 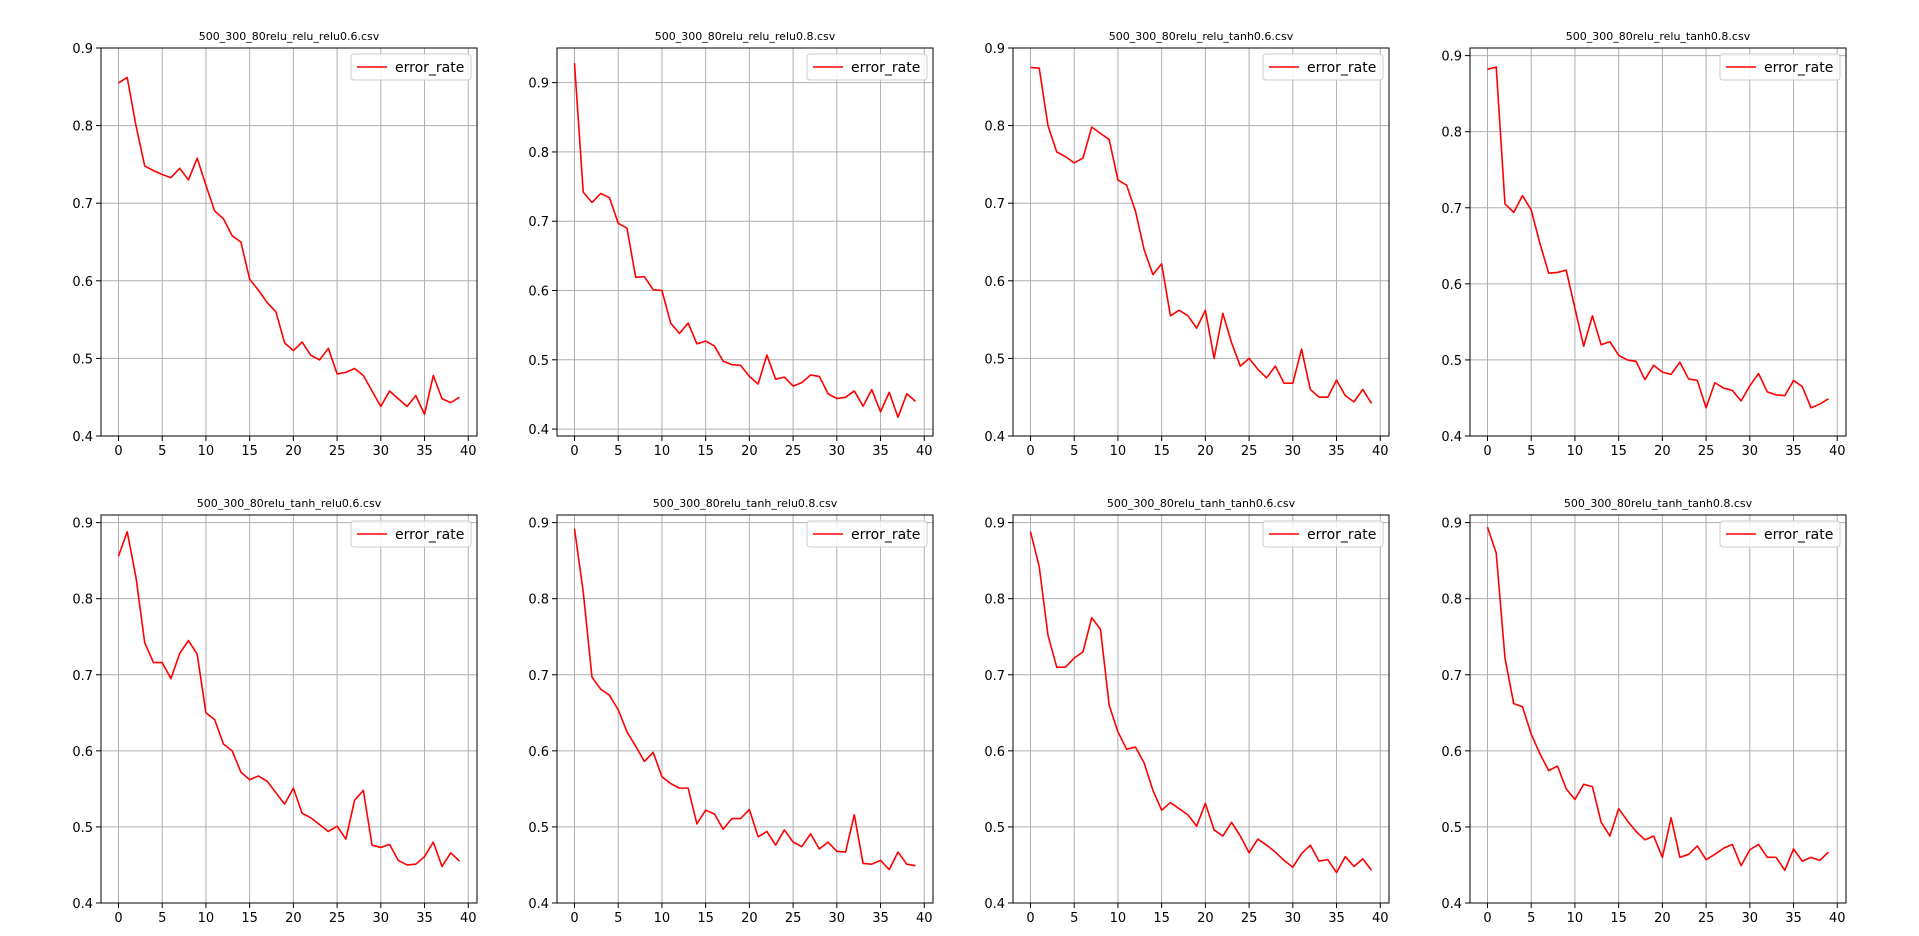 I want to click on subplot-title: 500_300_80relu_relu_tanh0.6.csv, so click(x=1201, y=36).